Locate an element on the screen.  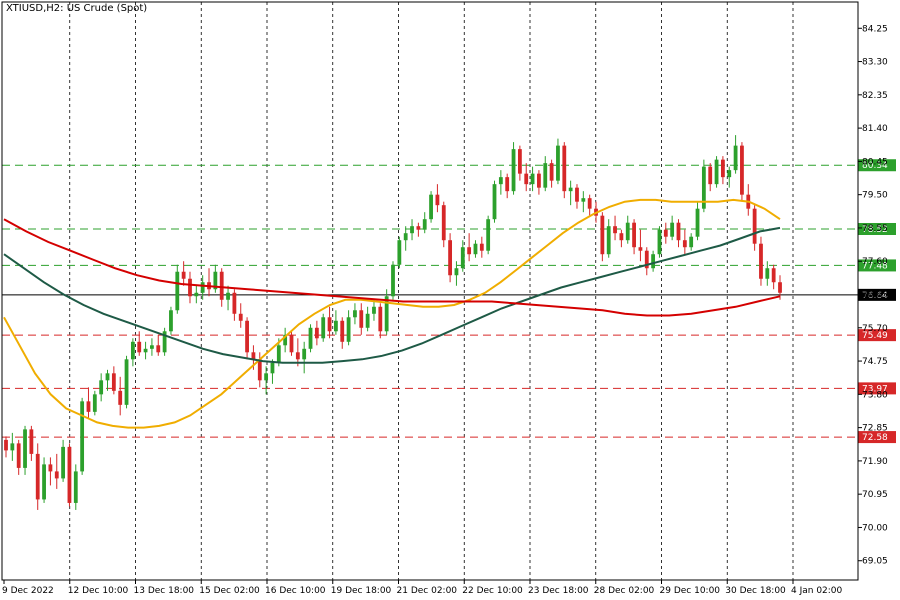
x-tick-label: 21 Dec 02:00 is located at coordinates (427, 591).